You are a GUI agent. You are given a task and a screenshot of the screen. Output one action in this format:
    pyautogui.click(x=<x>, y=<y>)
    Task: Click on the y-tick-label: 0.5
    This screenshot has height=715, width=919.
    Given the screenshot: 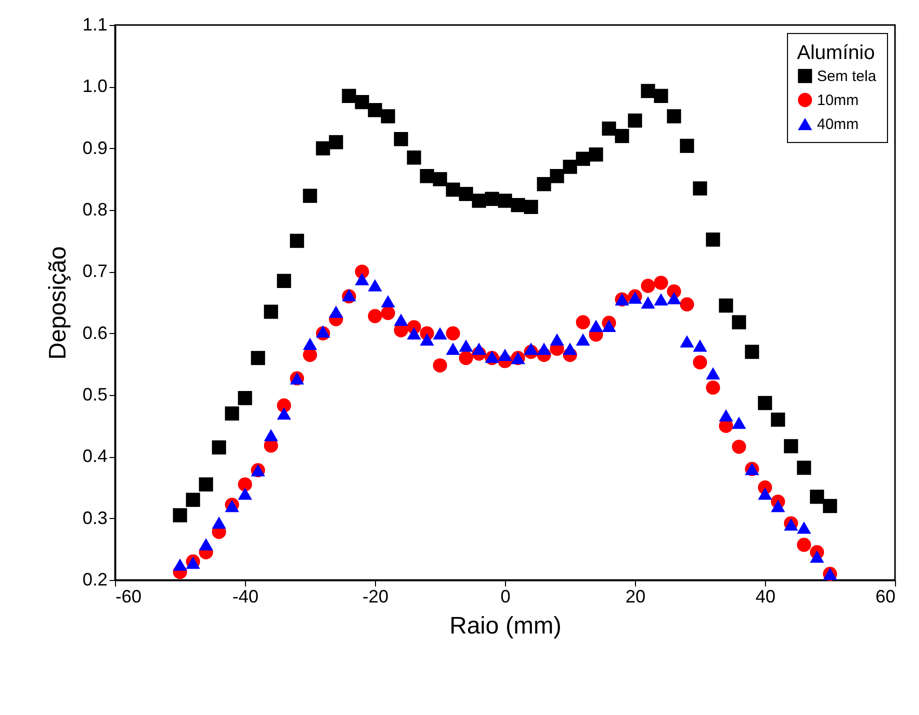 What is the action you would take?
    pyautogui.click(x=95, y=394)
    